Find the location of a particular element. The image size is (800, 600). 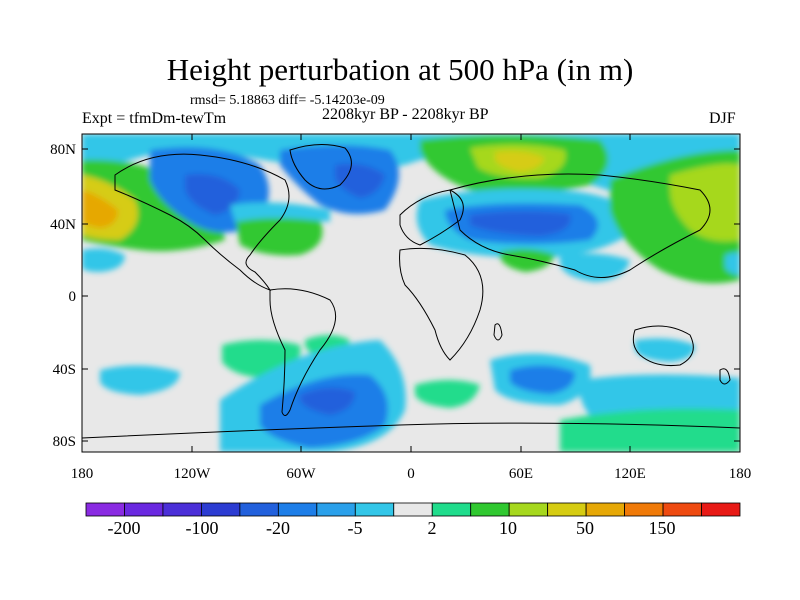

australia-cyan is located at coordinates (665, 350).